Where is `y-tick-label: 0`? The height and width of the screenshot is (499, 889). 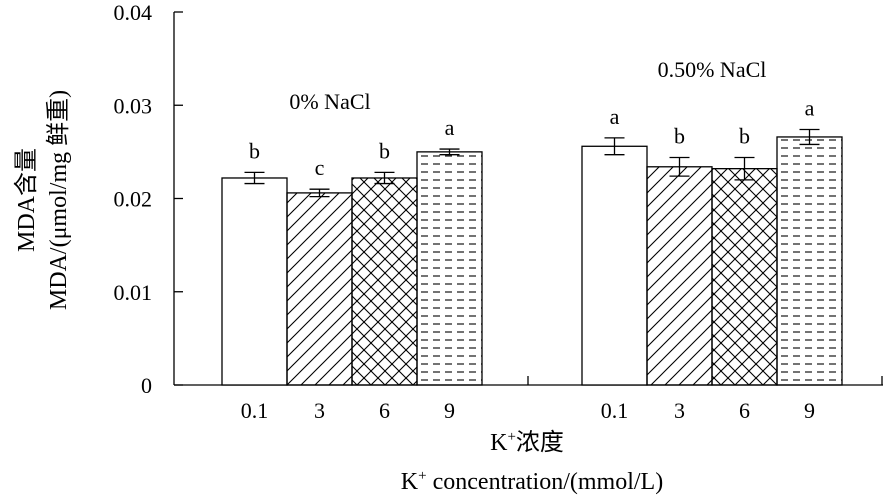
y-tick-label: 0 is located at coordinates (146, 385).